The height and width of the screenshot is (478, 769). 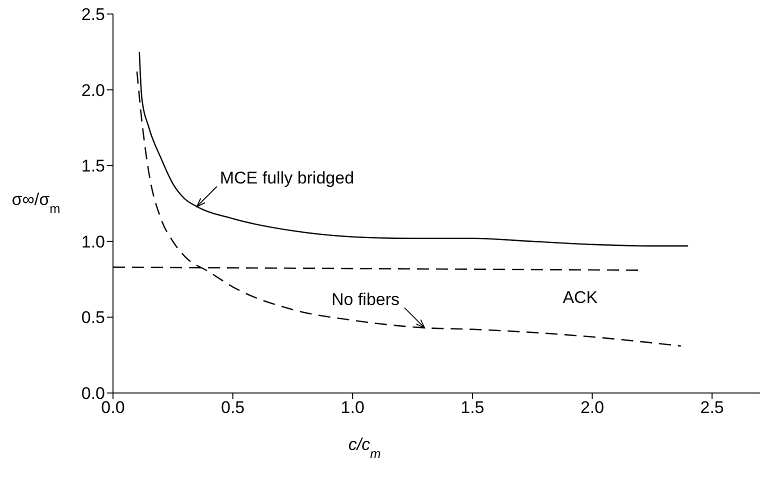 What do you see at coordinates (592, 408) in the screenshot?
I see `x-tick-label: 2.0` at bounding box center [592, 408].